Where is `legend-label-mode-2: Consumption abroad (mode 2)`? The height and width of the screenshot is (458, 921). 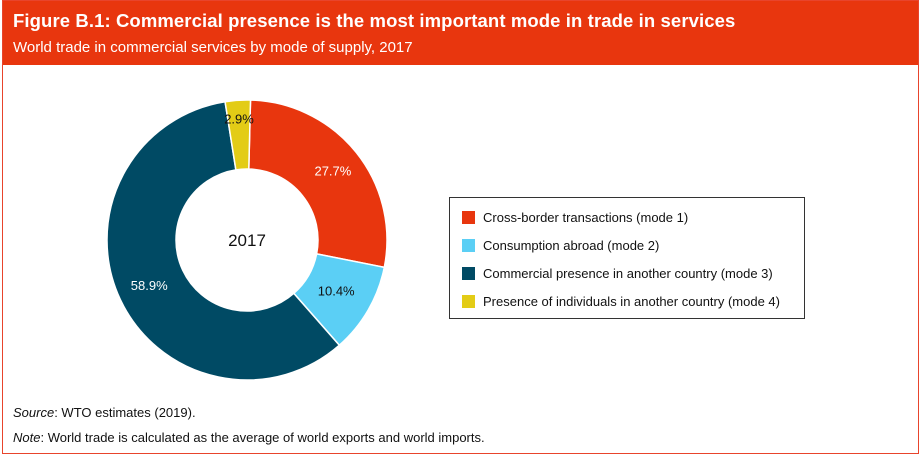 legend-label-mode-2: Consumption abroad (mode 2) is located at coordinates (571, 245).